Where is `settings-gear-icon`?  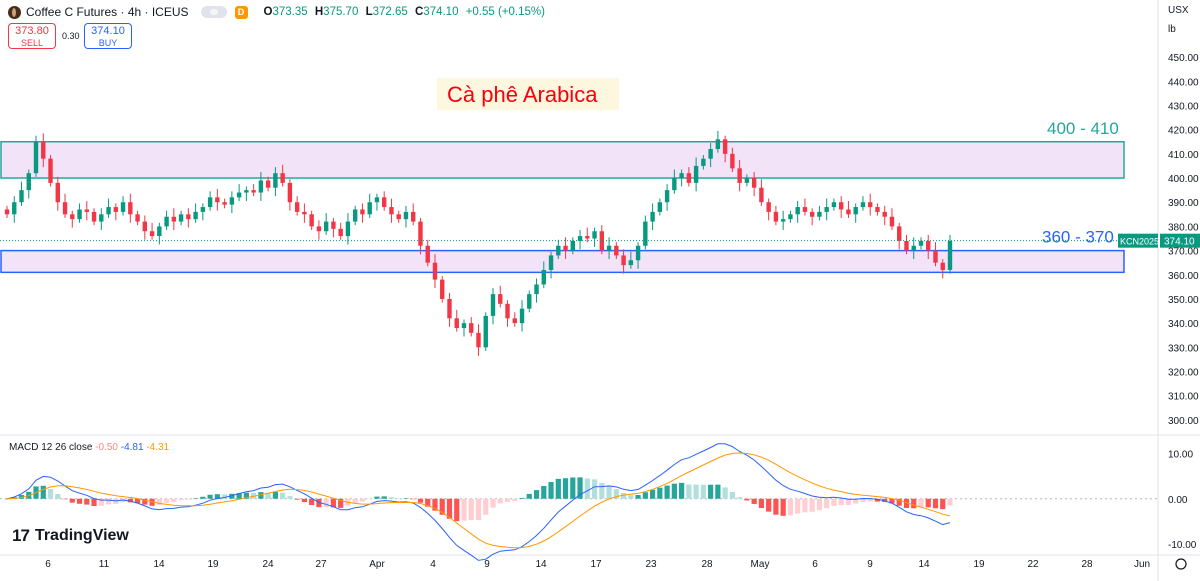
settings-gear-icon is located at coordinates (1181, 564).